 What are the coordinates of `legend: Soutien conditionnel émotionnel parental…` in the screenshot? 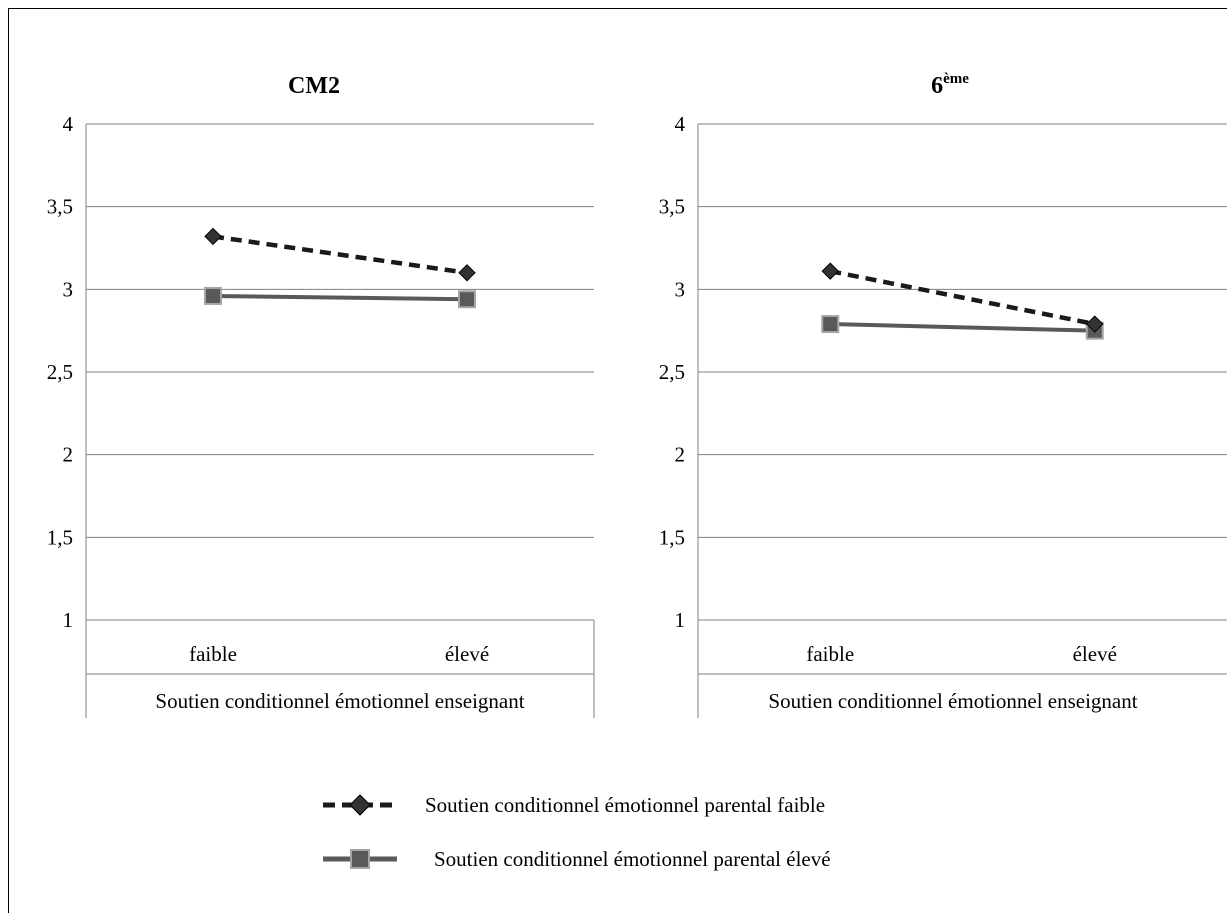 It's located at (577, 832).